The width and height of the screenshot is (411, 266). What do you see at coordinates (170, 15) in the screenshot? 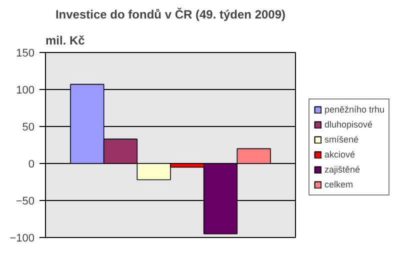
I see `chart-title: Investice do fondů v ČR (49. týden 2009)` at bounding box center [170, 15].